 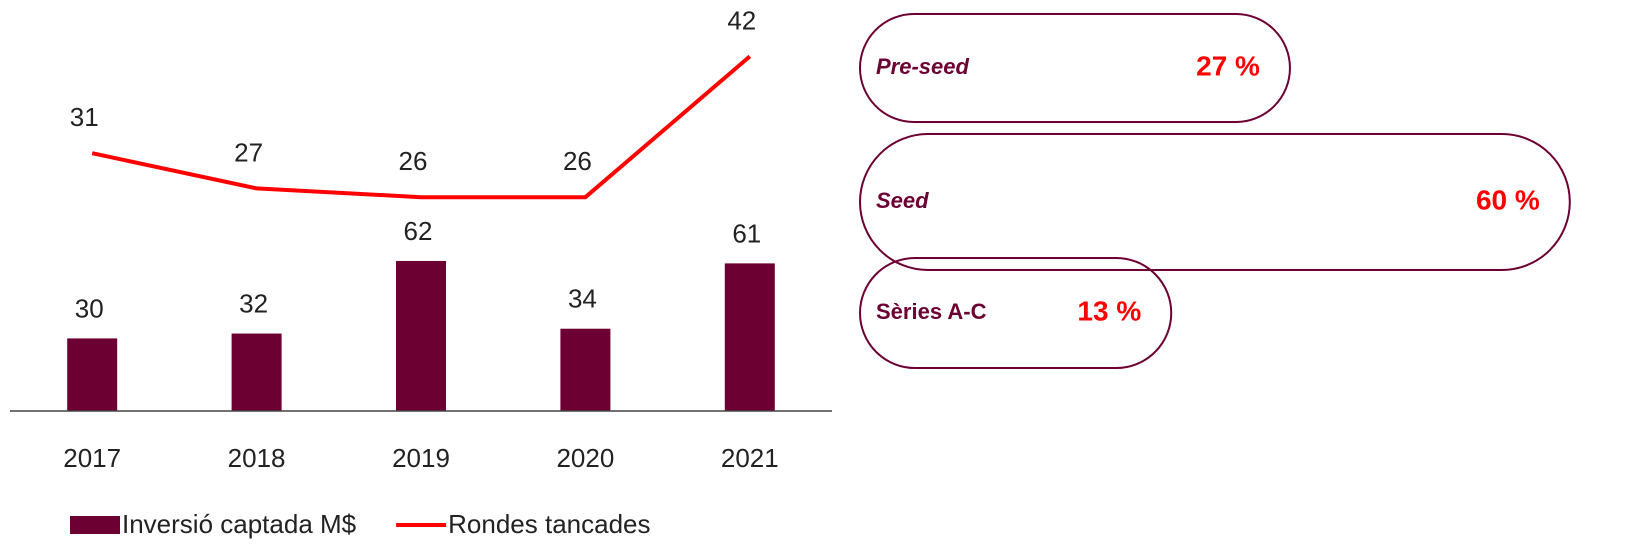 What do you see at coordinates (750, 458) in the screenshot?
I see `x-tick-label: 2021` at bounding box center [750, 458].